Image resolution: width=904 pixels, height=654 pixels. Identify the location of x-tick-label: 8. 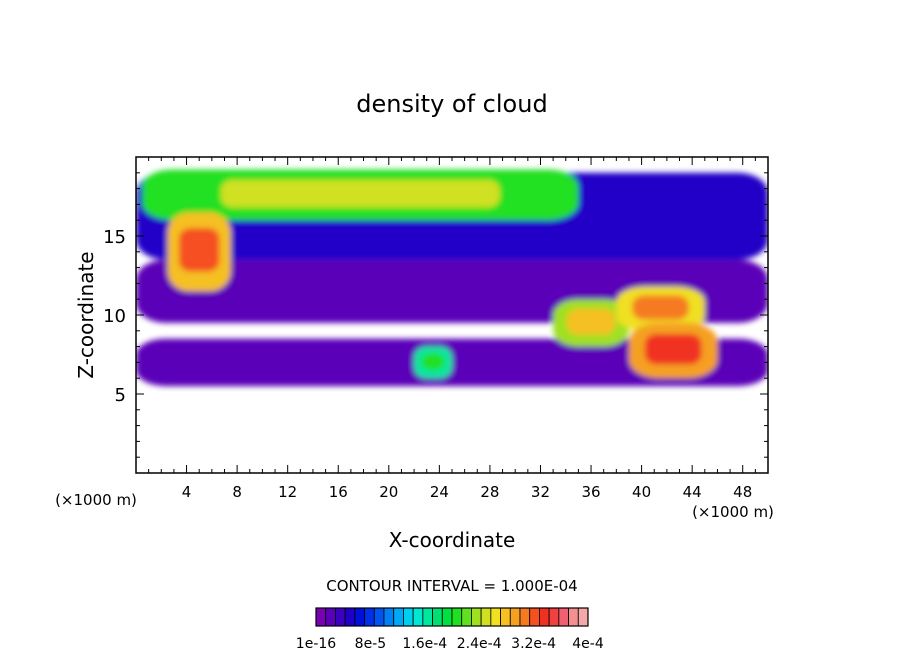
(237, 492).